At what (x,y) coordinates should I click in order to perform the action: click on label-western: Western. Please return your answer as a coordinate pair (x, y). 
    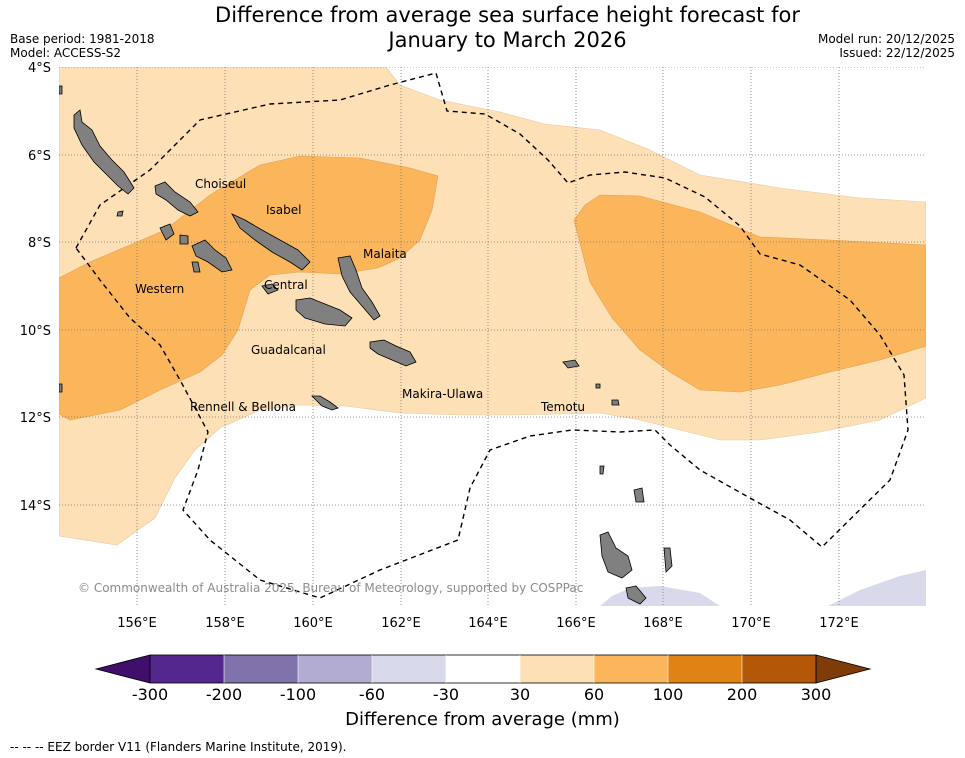
    Looking at the image, I should click on (159, 289).